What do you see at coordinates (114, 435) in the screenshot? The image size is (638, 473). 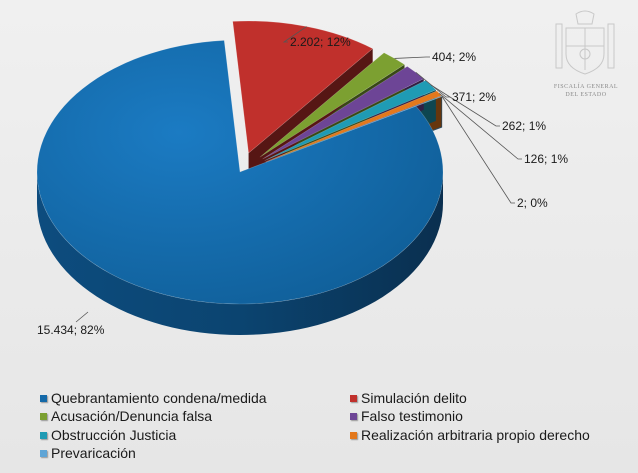 I see `legend-label: Obstrucción Justicia` at bounding box center [114, 435].